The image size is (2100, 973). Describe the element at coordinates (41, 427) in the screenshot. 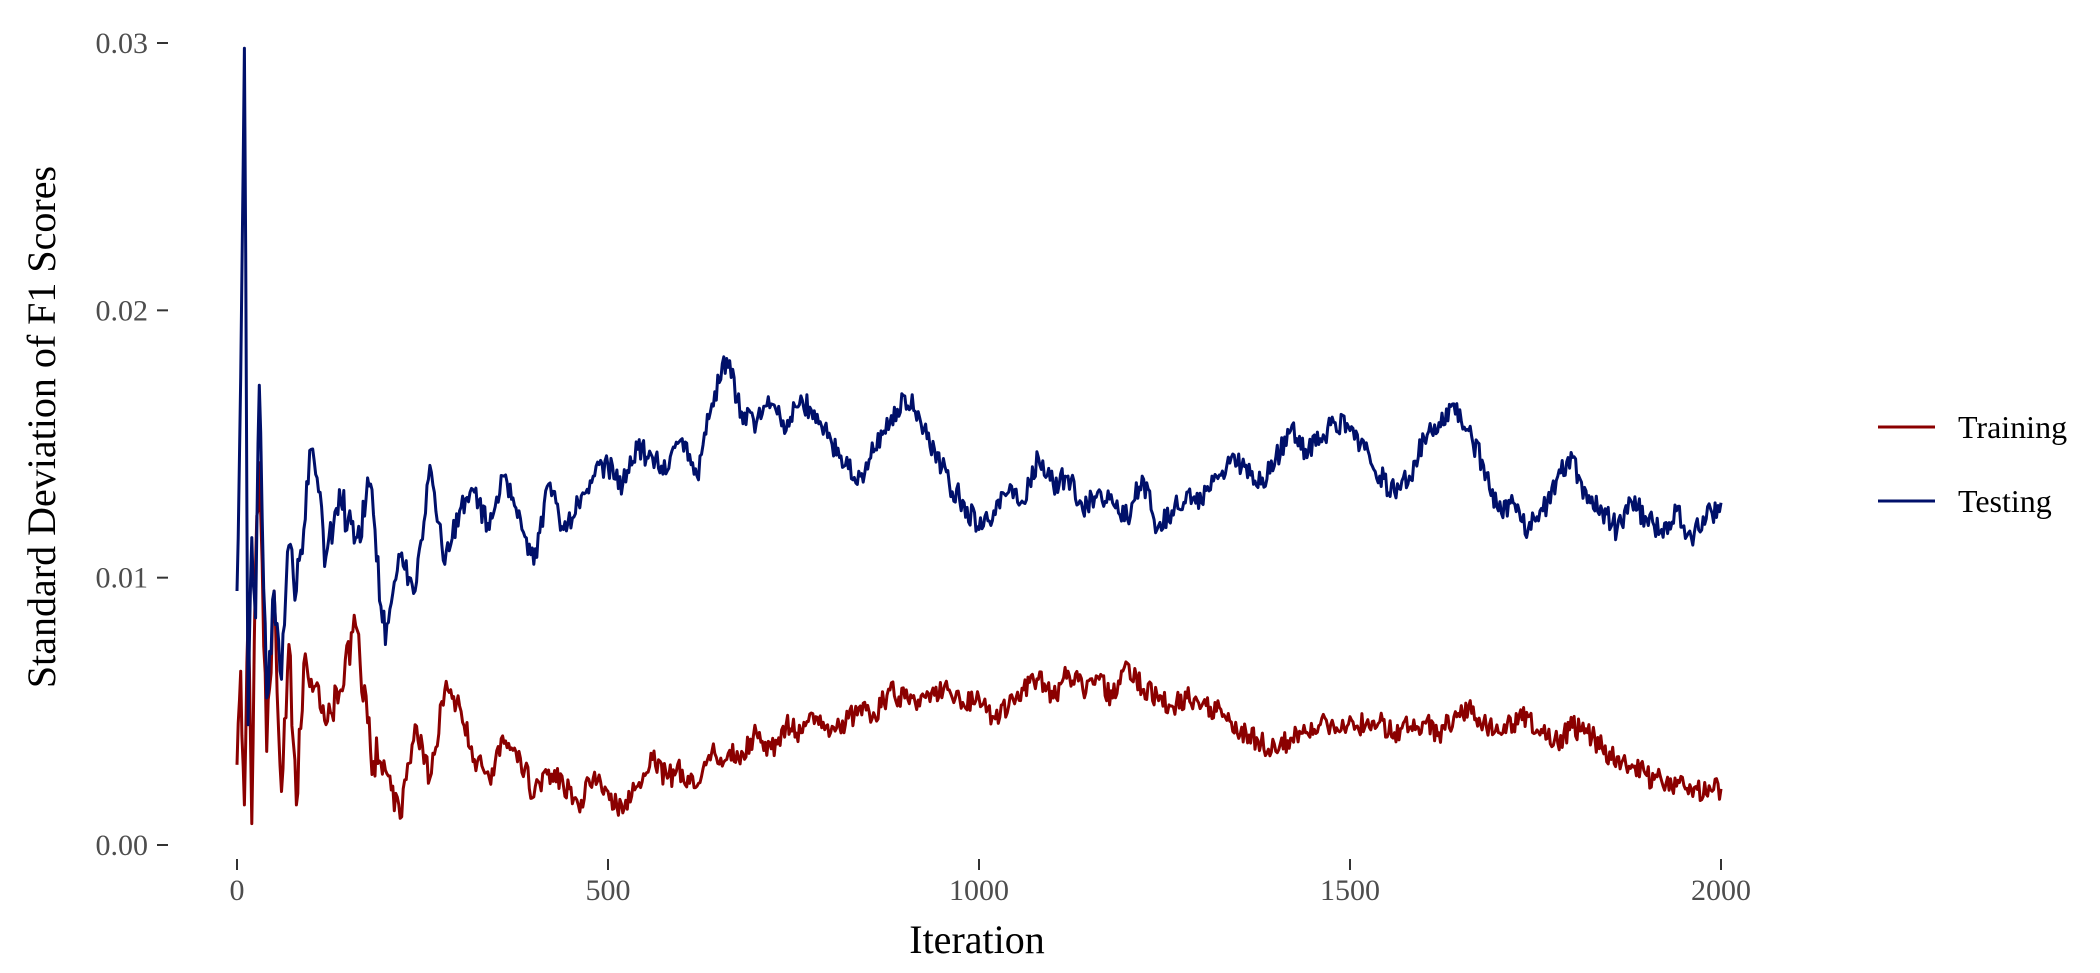

I see `y-axis-title: Standard Deviation of F1 Scores` at that location.